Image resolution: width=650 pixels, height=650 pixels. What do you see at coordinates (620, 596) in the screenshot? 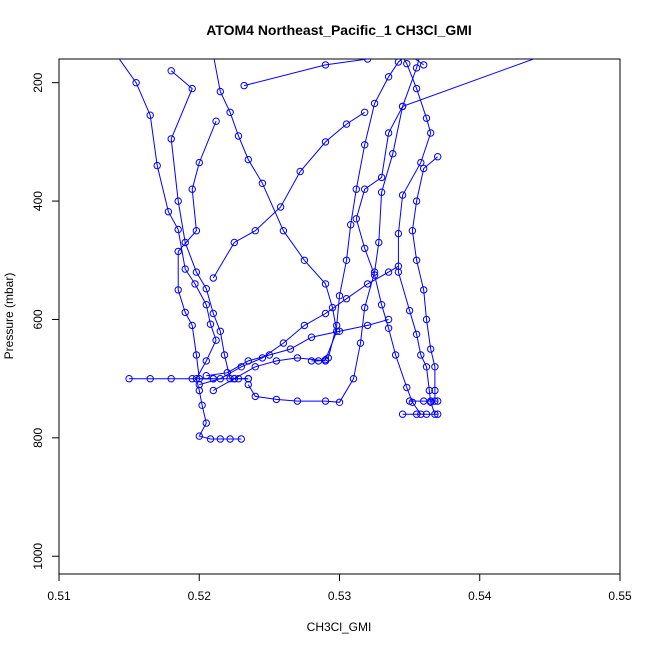
I see `x-tick-label: 0.55` at bounding box center [620, 596].